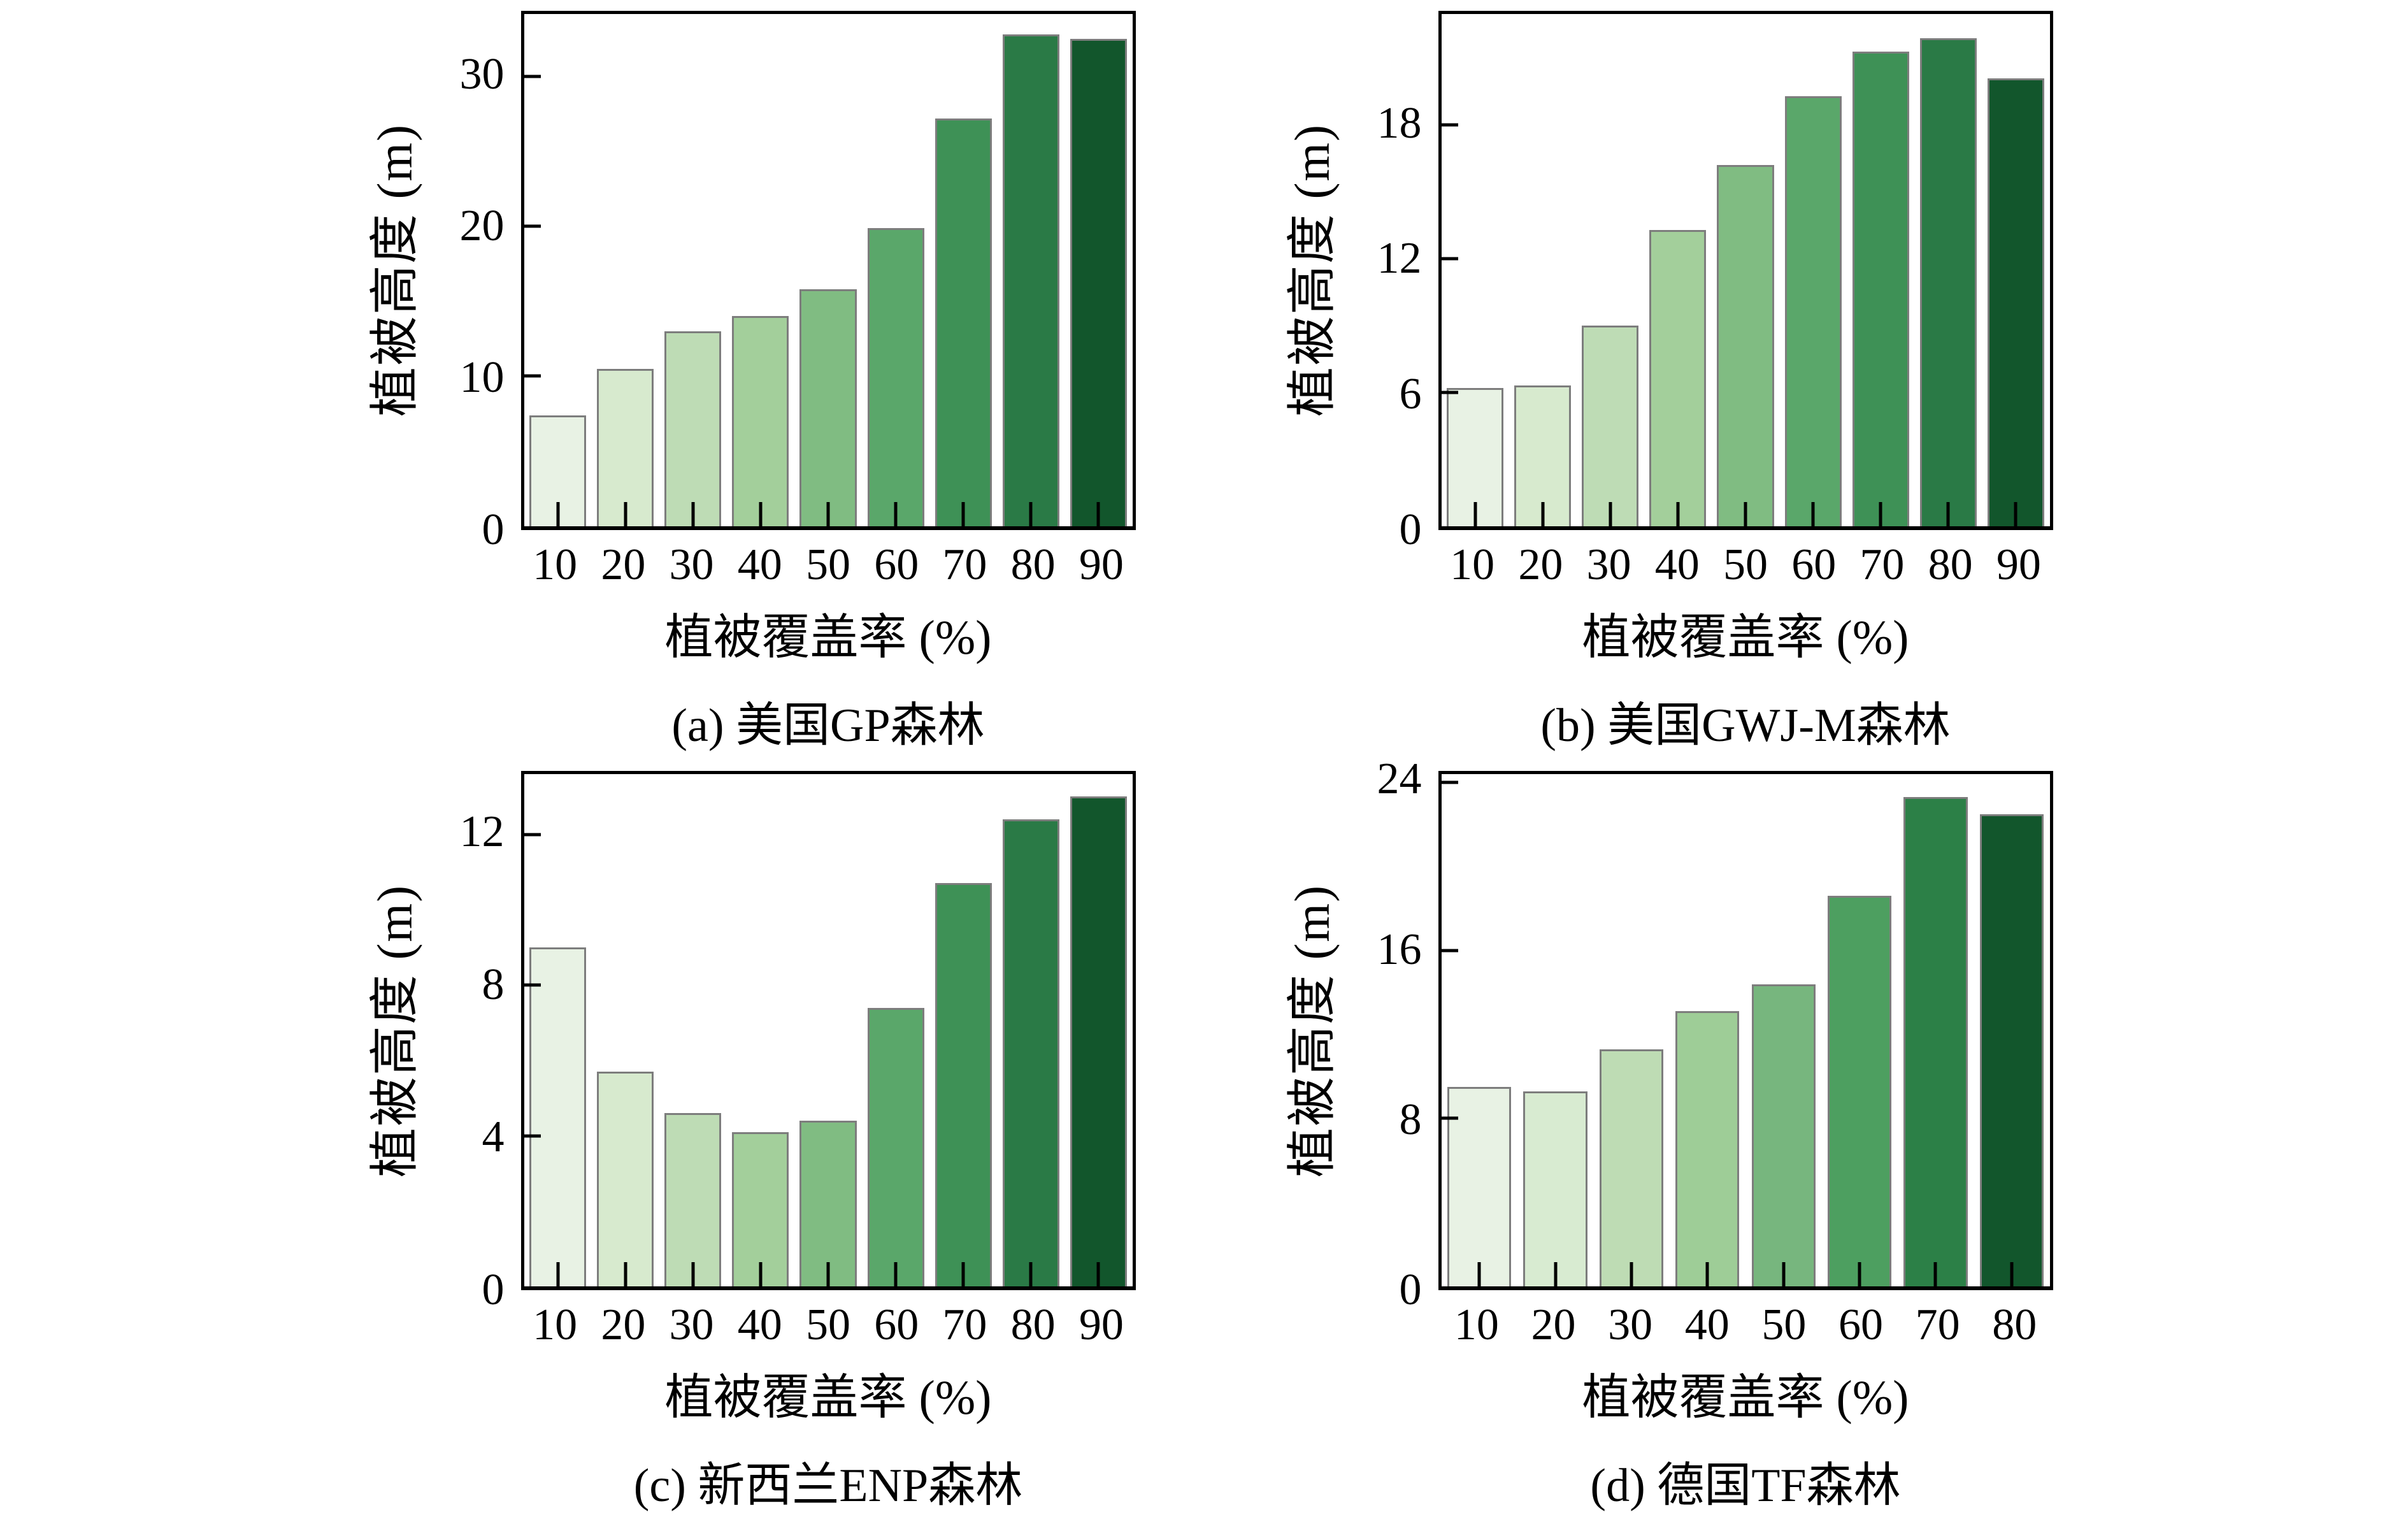 This screenshot has width=2408, height=1524. Describe the element at coordinates (828, 1486) in the screenshot. I see `panel-c-caption: (c) 新西兰ENP森林` at that location.